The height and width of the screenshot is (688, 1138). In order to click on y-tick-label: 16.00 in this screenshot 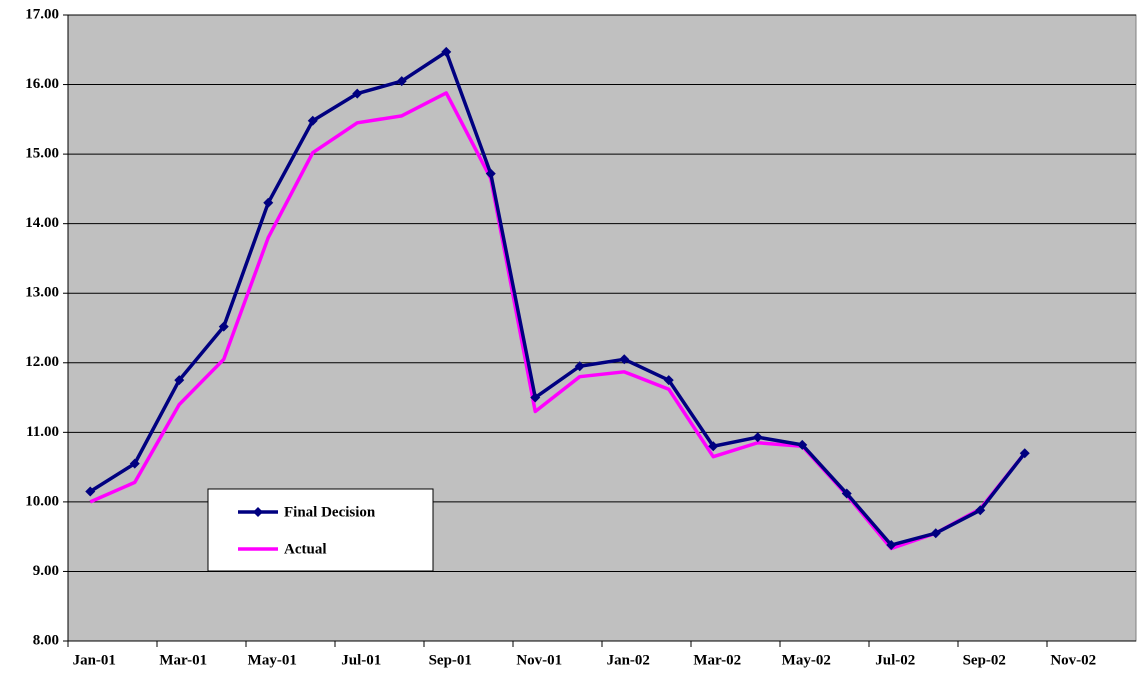, I will do `click(42, 84)`.